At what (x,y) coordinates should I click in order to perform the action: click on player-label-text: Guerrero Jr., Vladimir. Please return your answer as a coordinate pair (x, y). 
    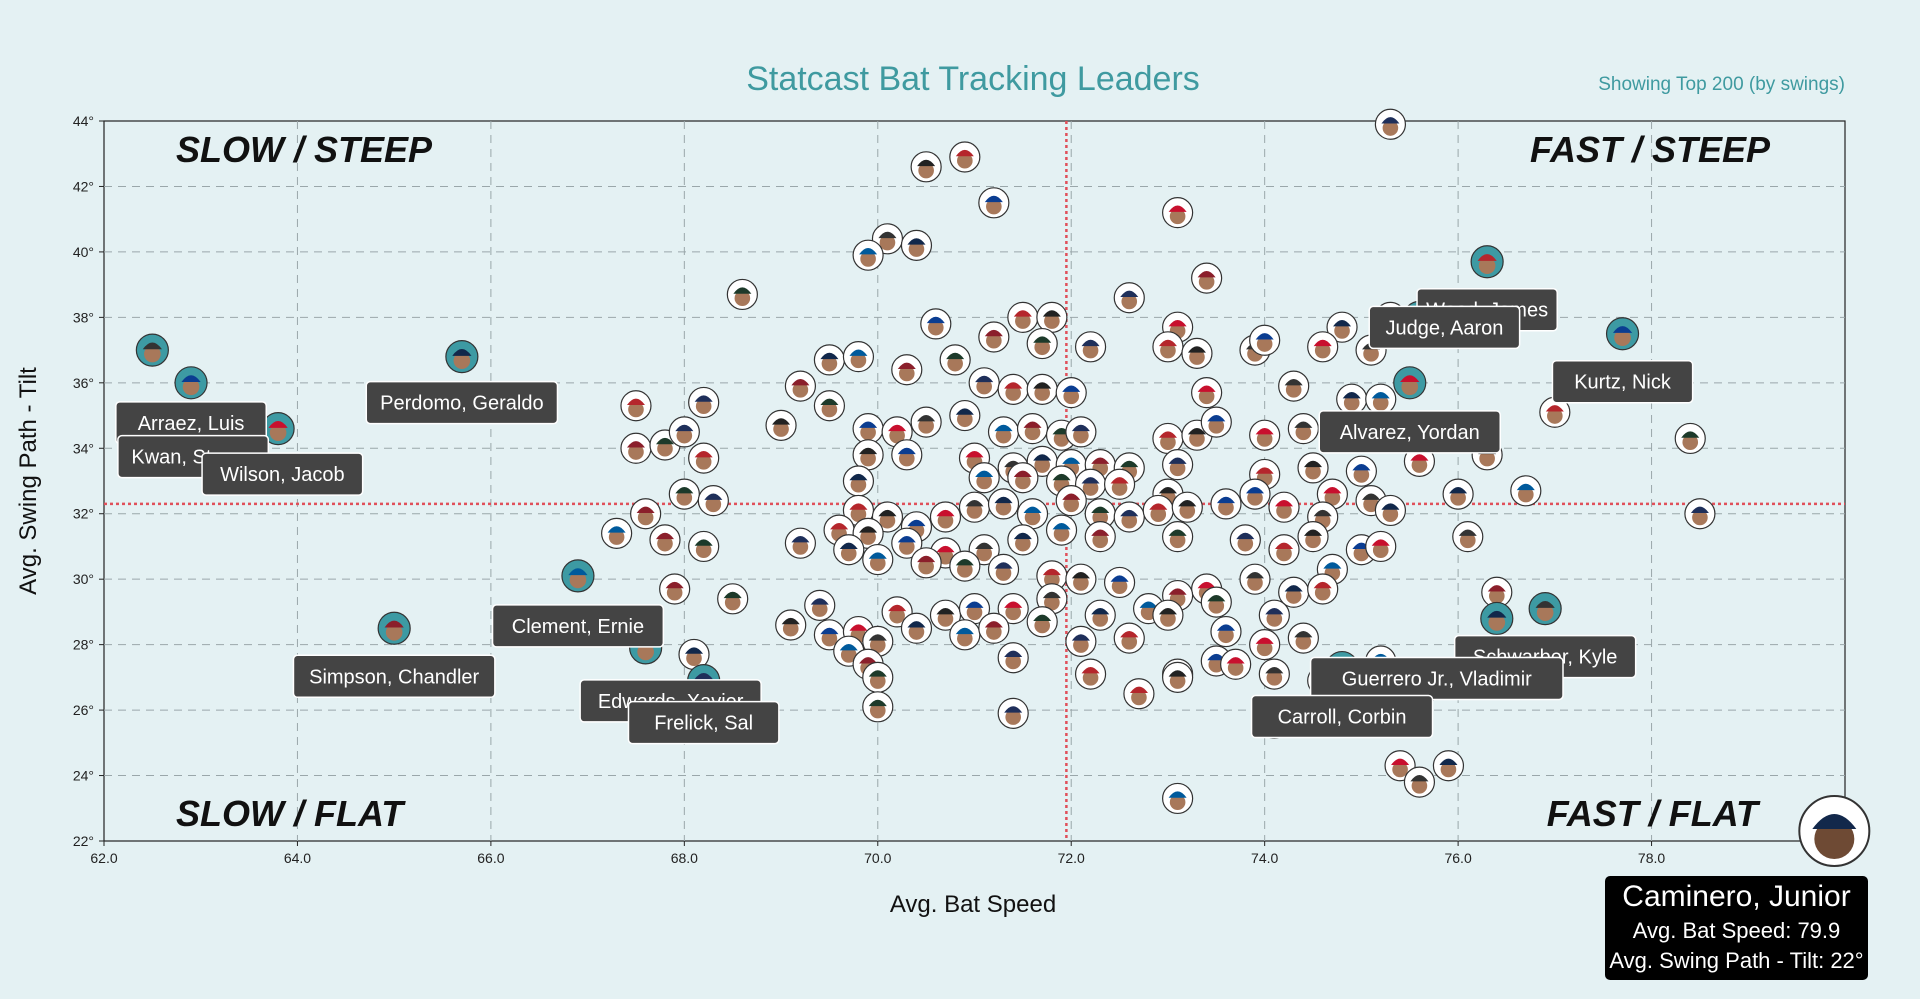
    Looking at the image, I should click on (1437, 679).